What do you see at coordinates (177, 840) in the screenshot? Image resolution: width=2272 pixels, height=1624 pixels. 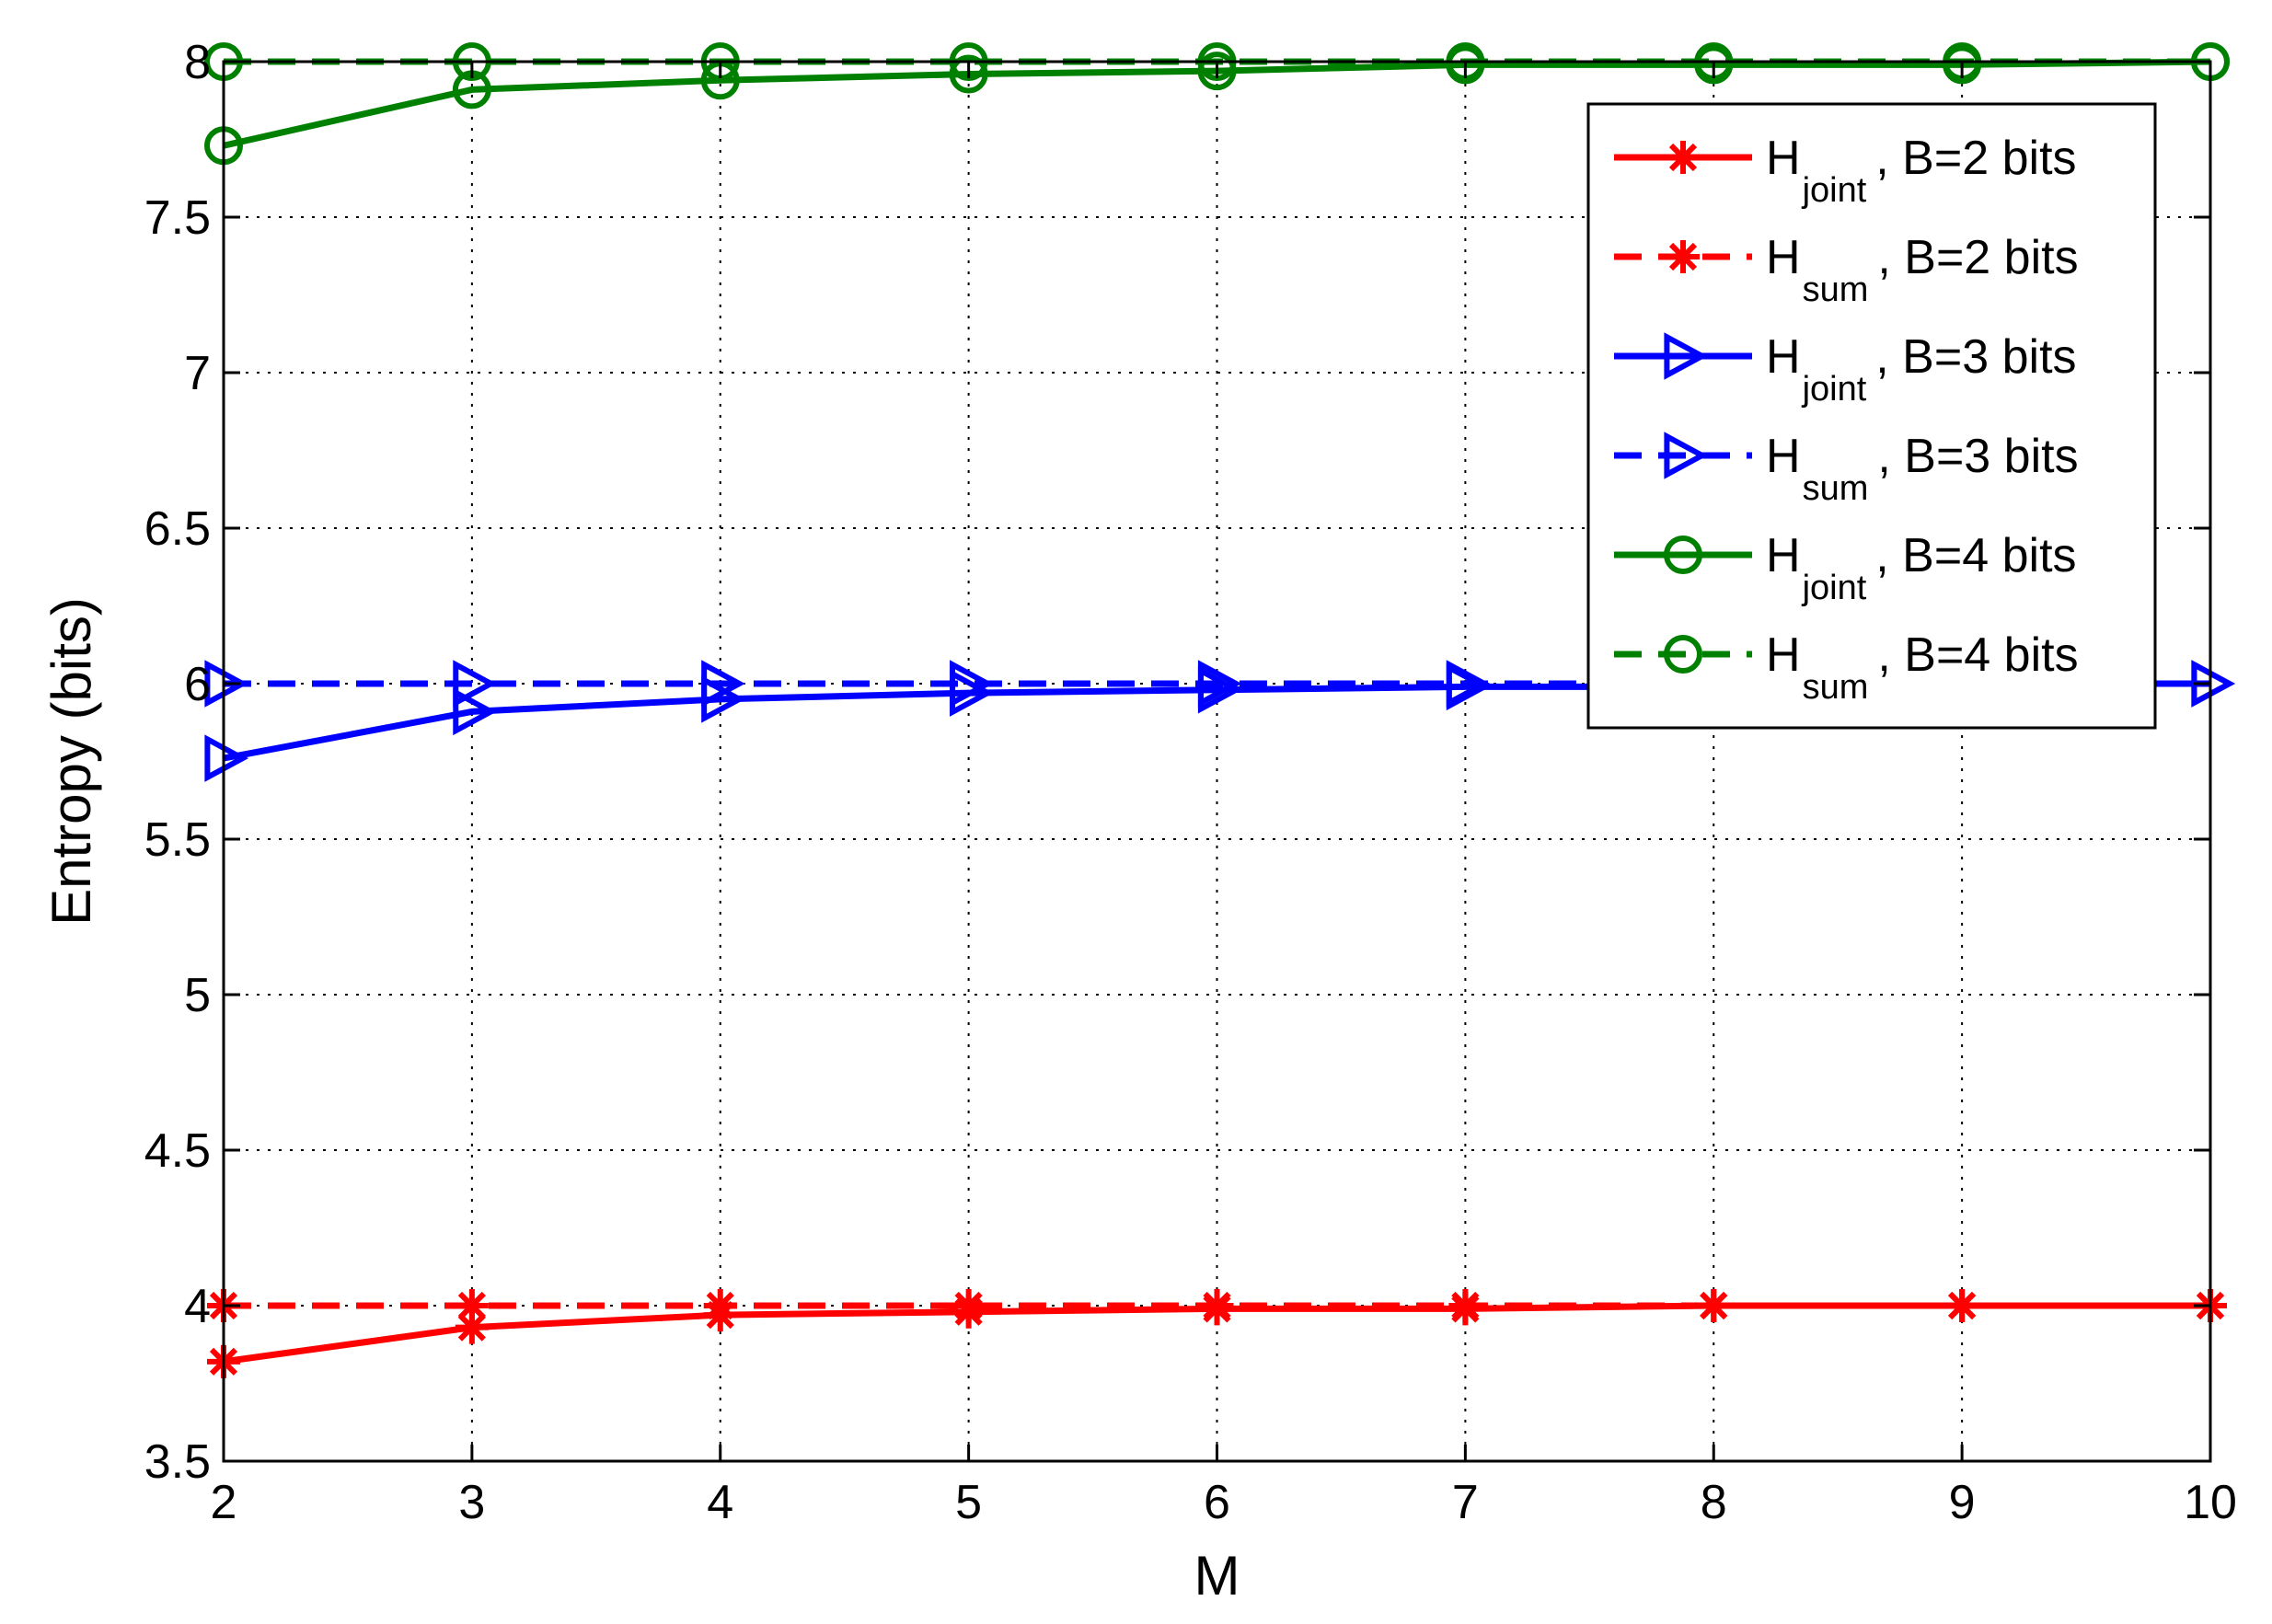 I see `y-tick-label: 5.5` at bounding box center [177, 840].